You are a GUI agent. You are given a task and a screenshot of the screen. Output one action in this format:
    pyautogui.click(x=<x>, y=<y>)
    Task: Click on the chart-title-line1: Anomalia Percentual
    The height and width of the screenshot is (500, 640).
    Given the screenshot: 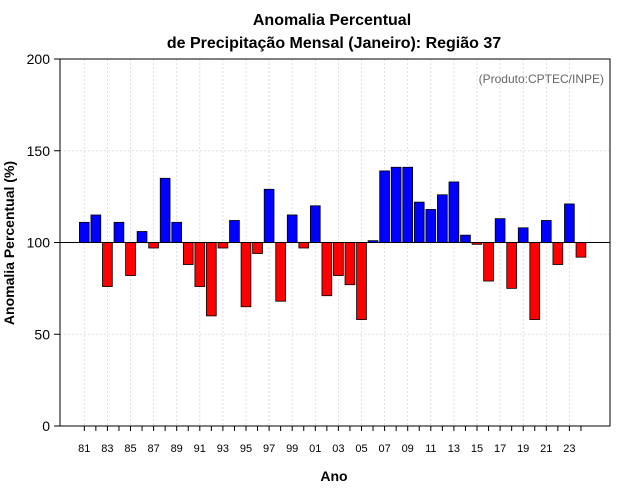 What is the action you would take?
    pyautogui.click(x=332, y=20)
    